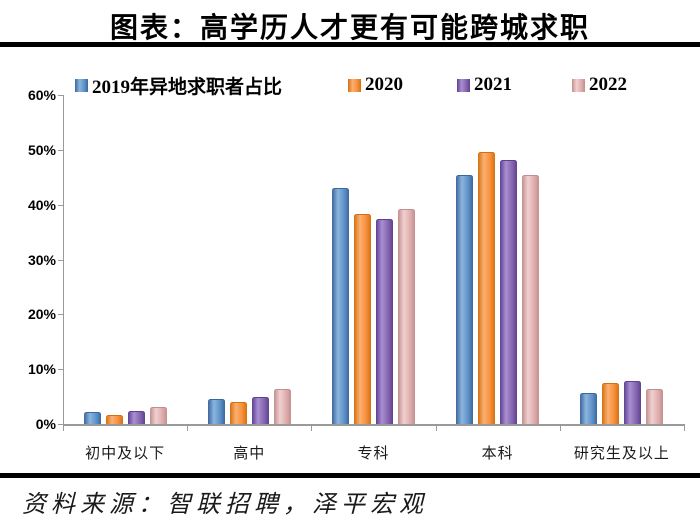 The image size is (700, 526). What do you see at coordinates (589, 408) in the screenshot?
I see `bar-series0-cat4` at bounding box center [589, 408].